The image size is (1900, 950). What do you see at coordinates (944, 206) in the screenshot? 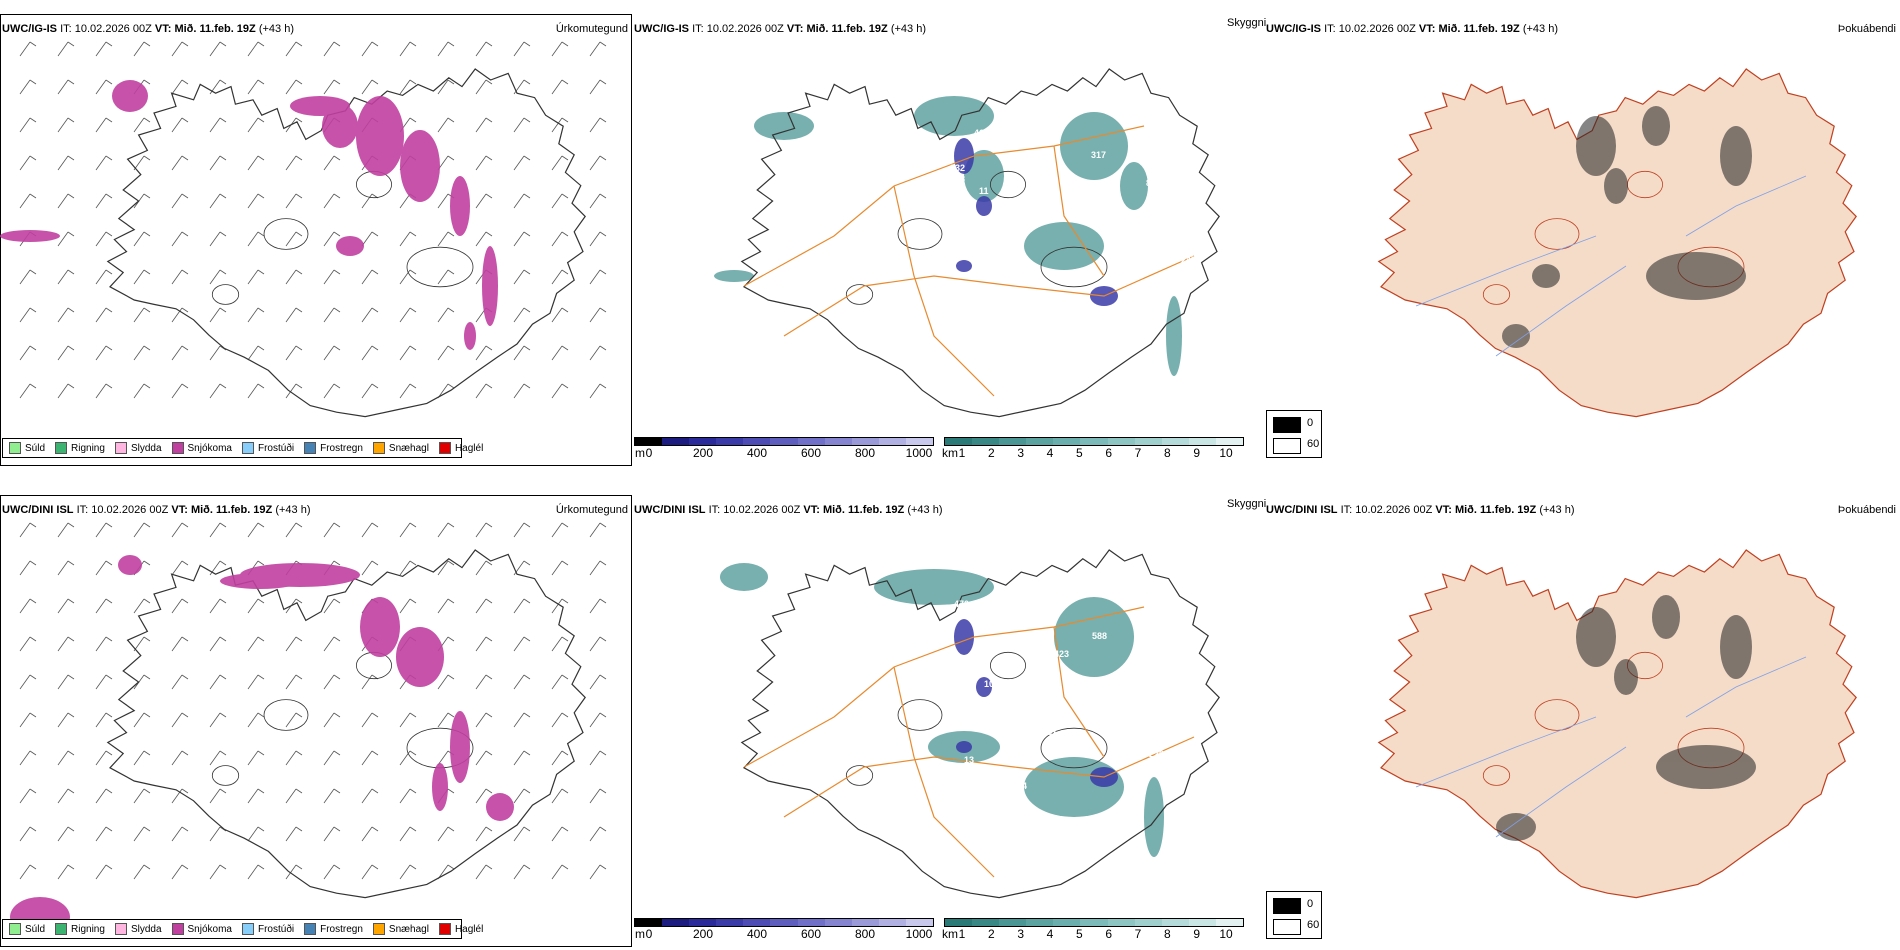
I see `road` at bounding box center [944, 206].